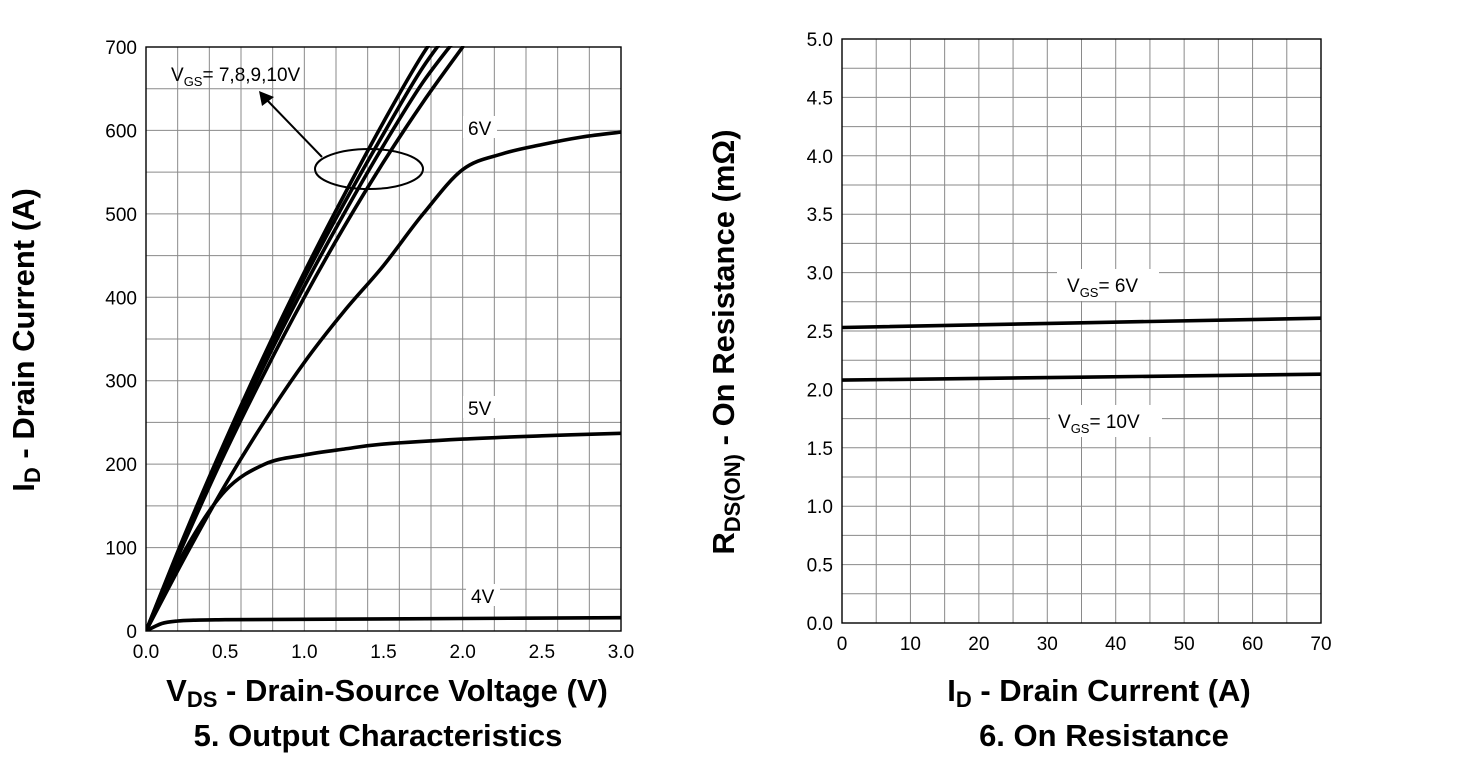 Image resolution: width=1465 pixels, height=766 pixels. I want to click on label-6v-bg, so click(480, 127).